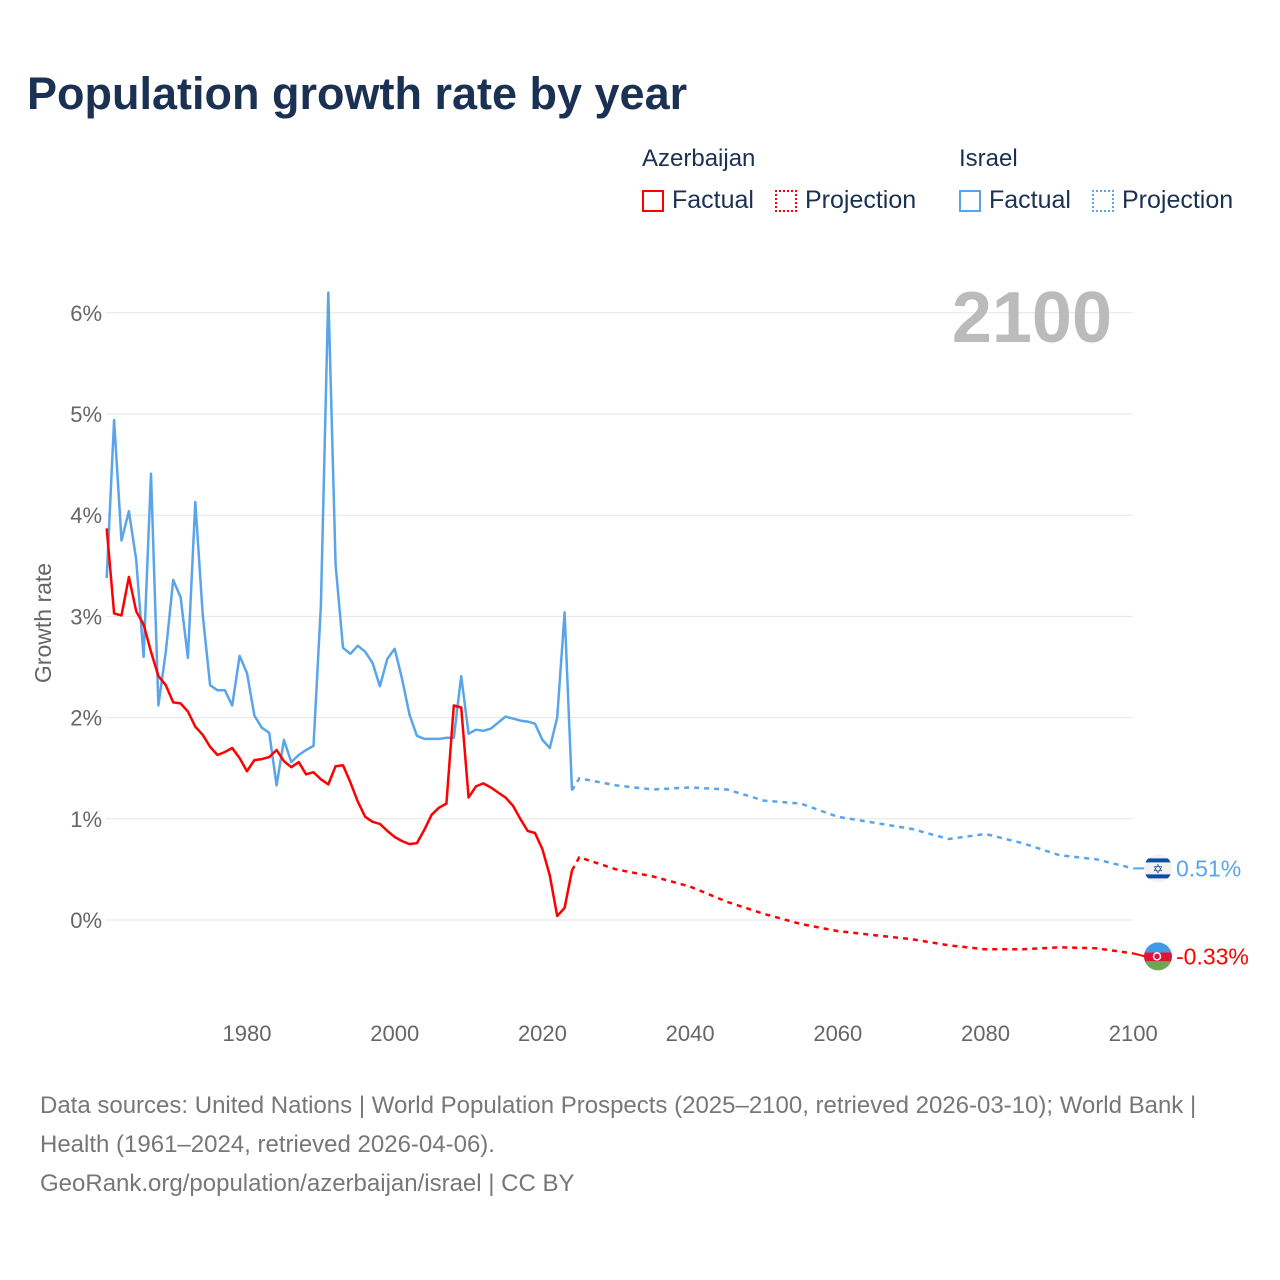 The height and width of the screenshot is (1280, 1280). Describe the element at coordinates (542, 1033) in the screenshot. I see `x-tick-label: 2020` at that location.